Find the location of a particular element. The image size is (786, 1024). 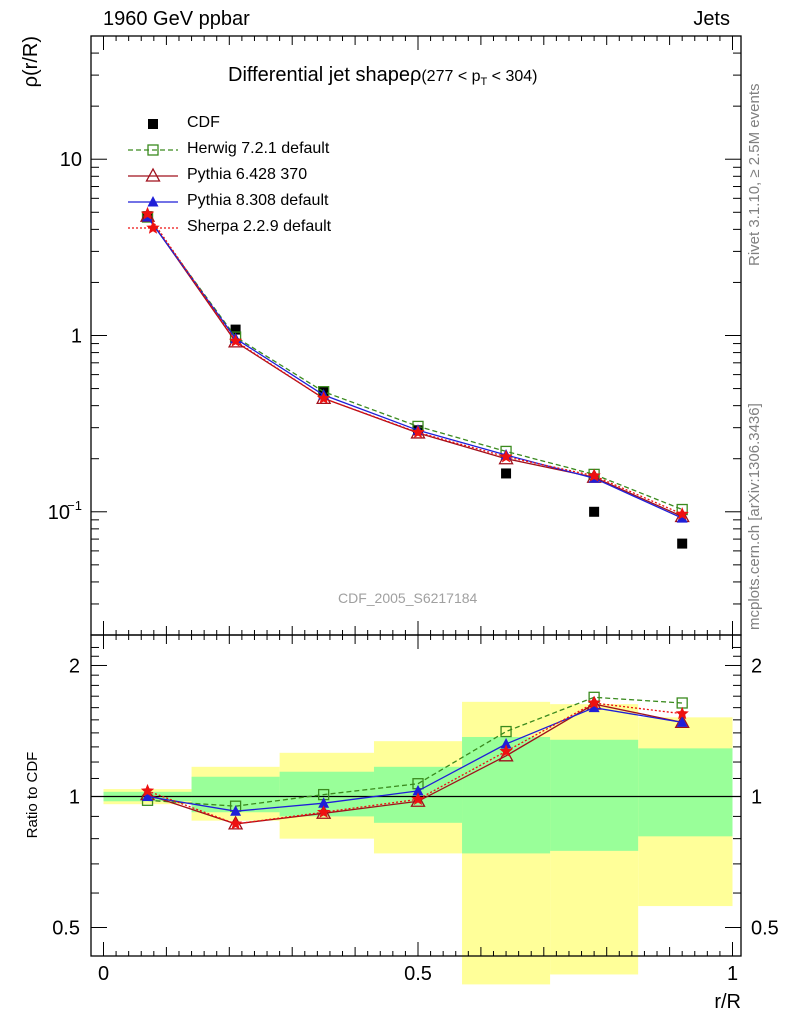

rivet-version-label: Rivet 3.1.10, ≥ 2.5M events is located at coordinates (754, 175).